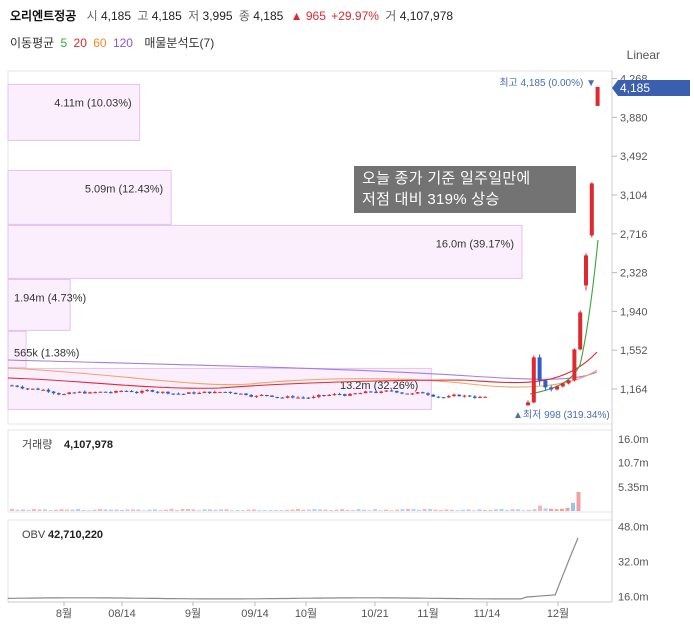 This screenshot has height=630, width=694. I want to click on stock-name: 오리엔트정공, so click(43, 16).